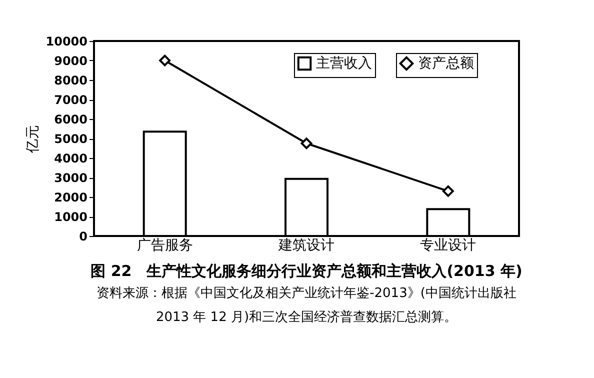 The image size is (594, 378). Describe the element at coordinates (71, 159) in the screenshot. I see `y-tick-label: 4000` at that location.